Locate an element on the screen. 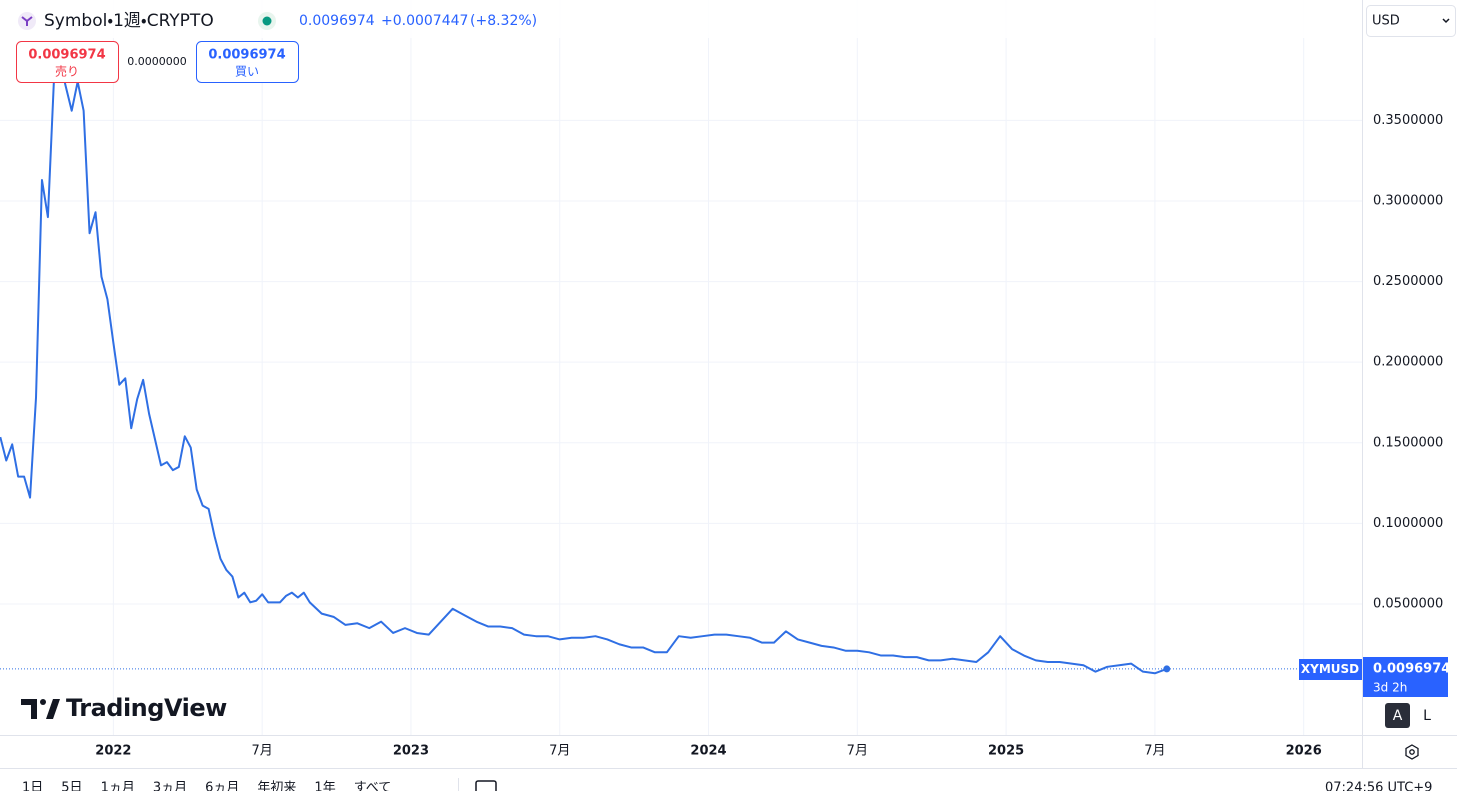  auto-scale-label: A is located at coordinates (1398, 716).